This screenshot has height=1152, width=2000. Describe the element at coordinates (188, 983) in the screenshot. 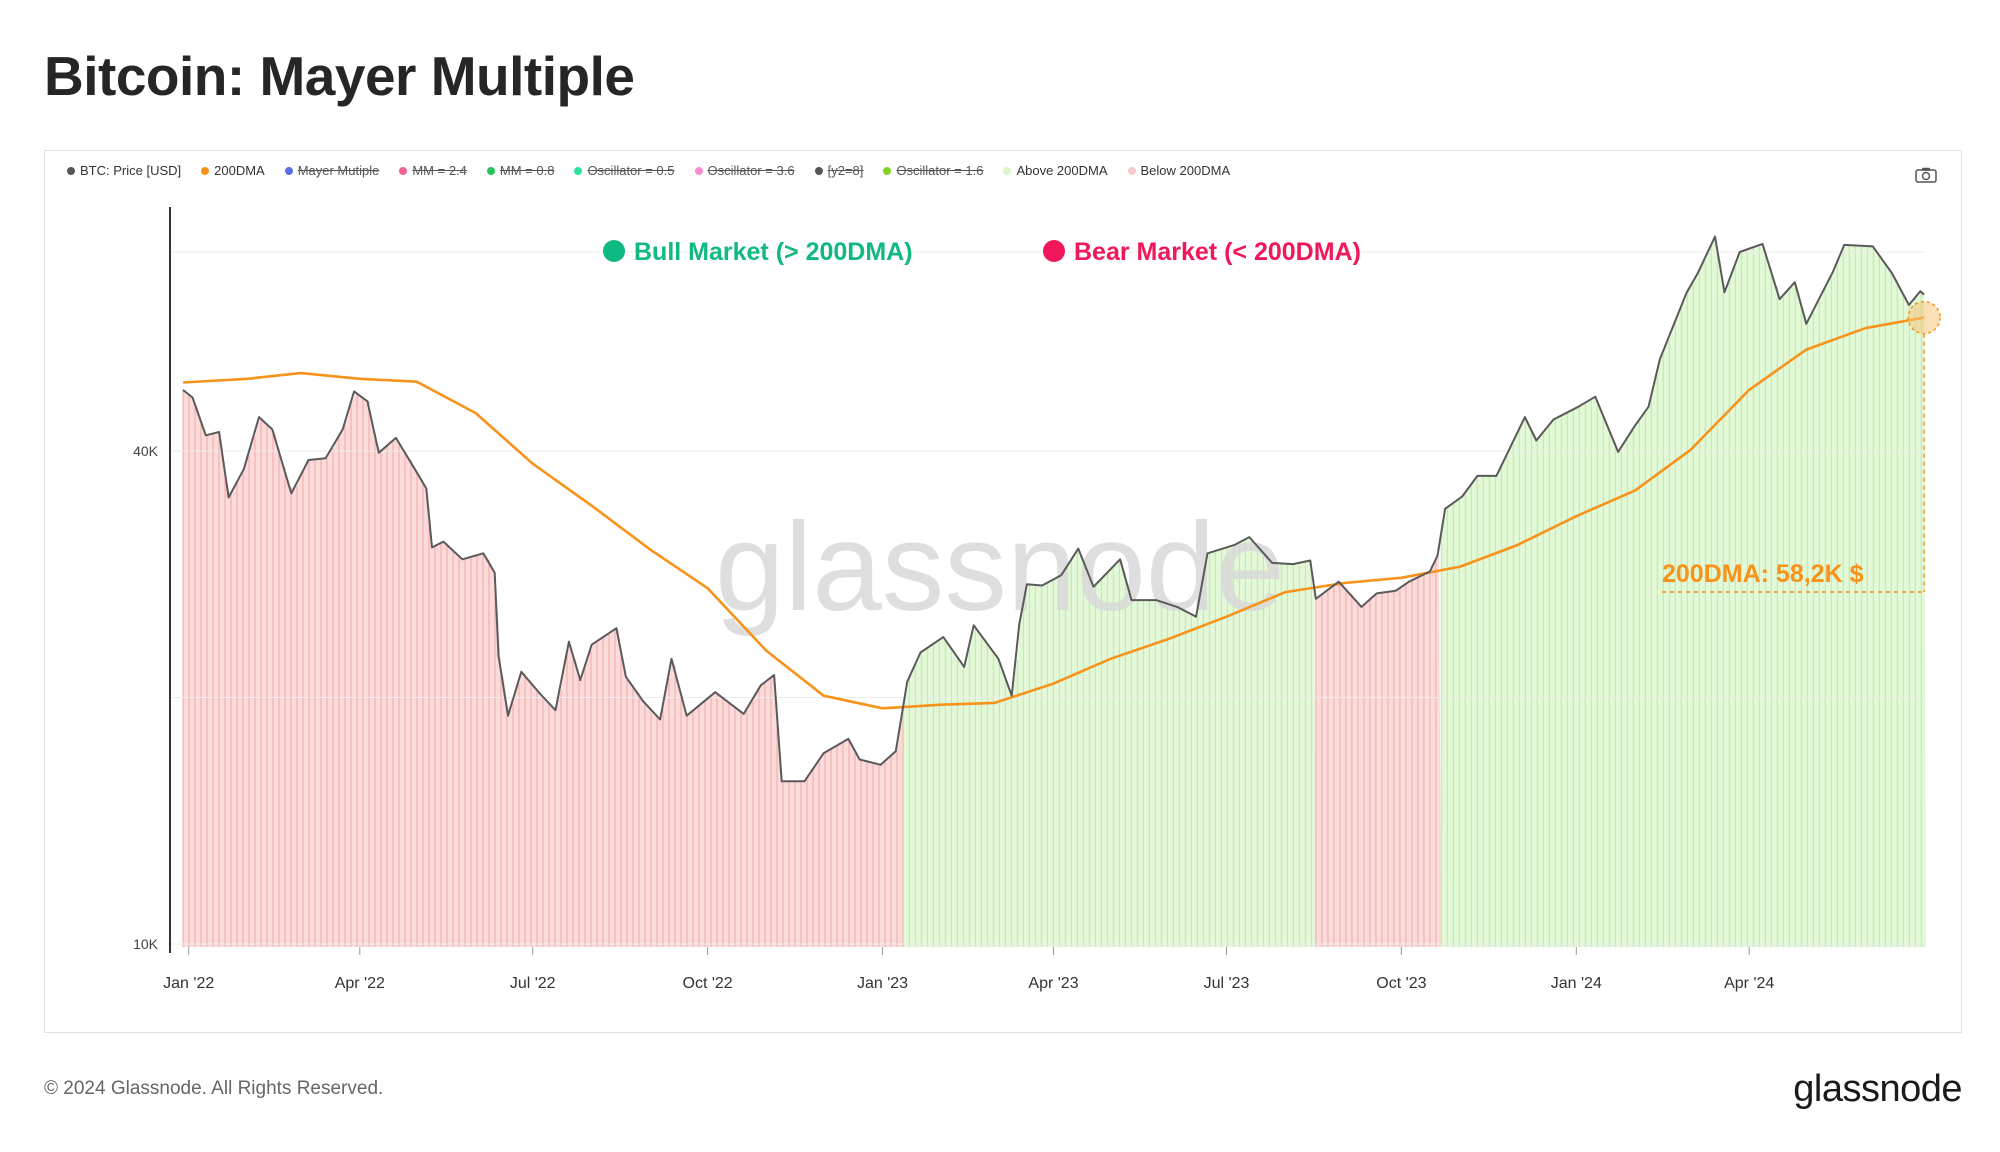

I see `x-tick-label: Jan '22` at that location.